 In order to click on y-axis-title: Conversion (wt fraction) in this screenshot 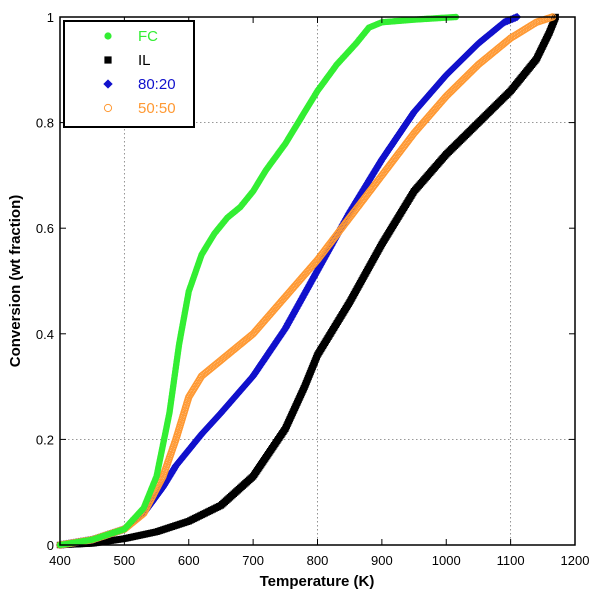, I will do `click(15, 281)`.